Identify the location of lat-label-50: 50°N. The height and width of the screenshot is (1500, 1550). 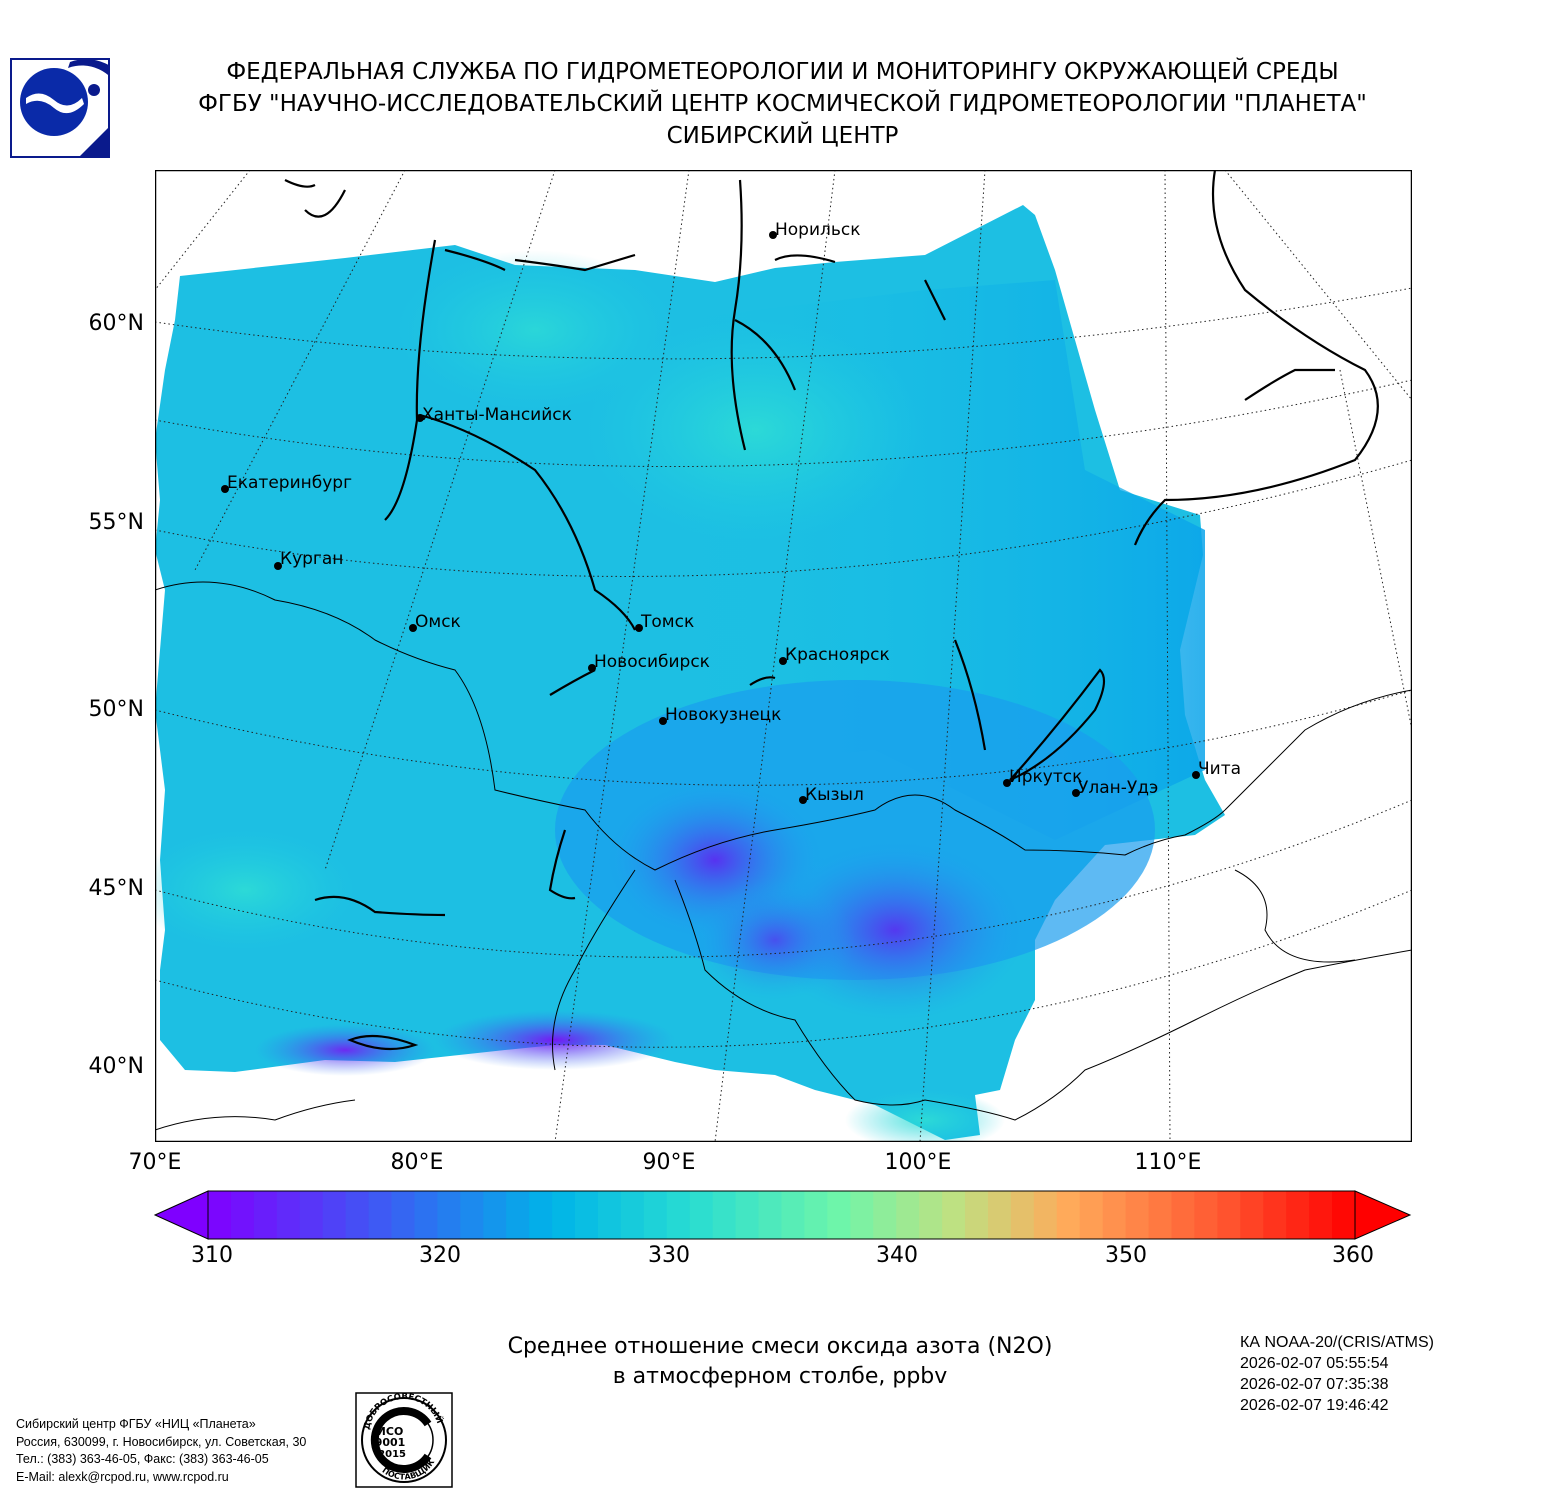
(116, 709).